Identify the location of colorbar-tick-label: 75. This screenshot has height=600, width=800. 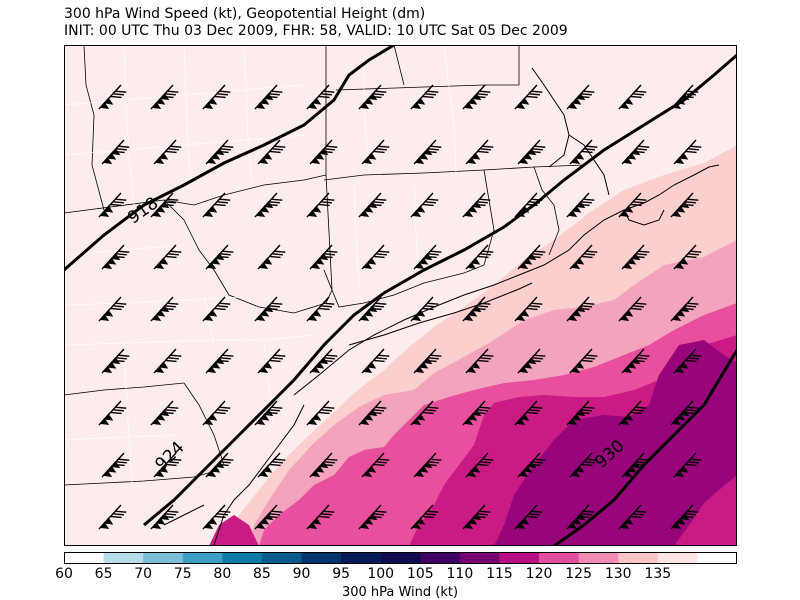
(182, 574).